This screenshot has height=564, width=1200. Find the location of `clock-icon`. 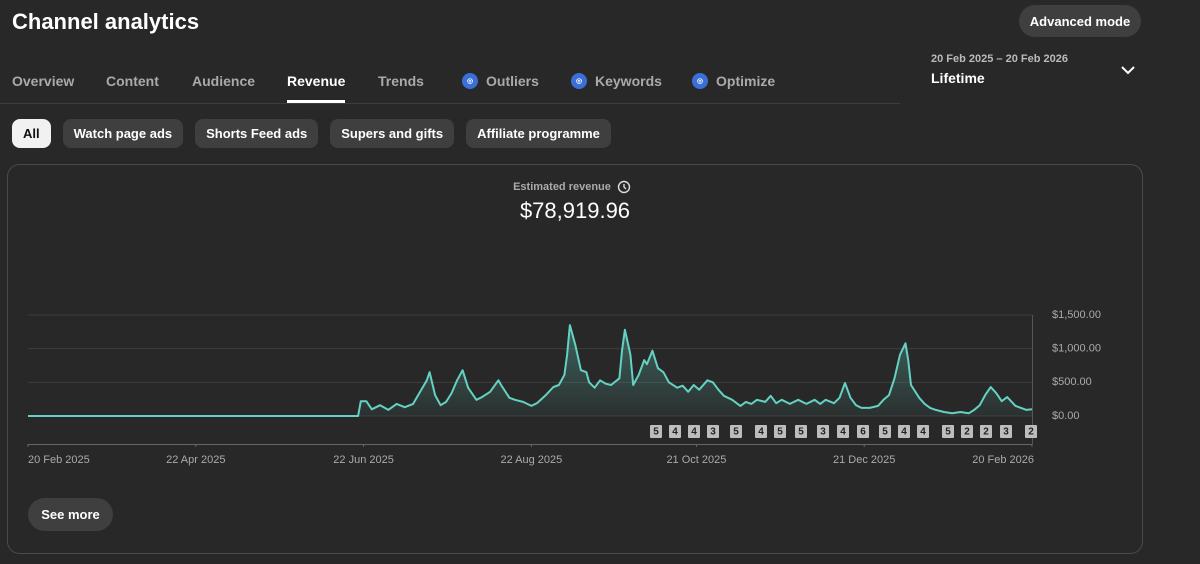

clock-icon is located at coordinates (624, 187).